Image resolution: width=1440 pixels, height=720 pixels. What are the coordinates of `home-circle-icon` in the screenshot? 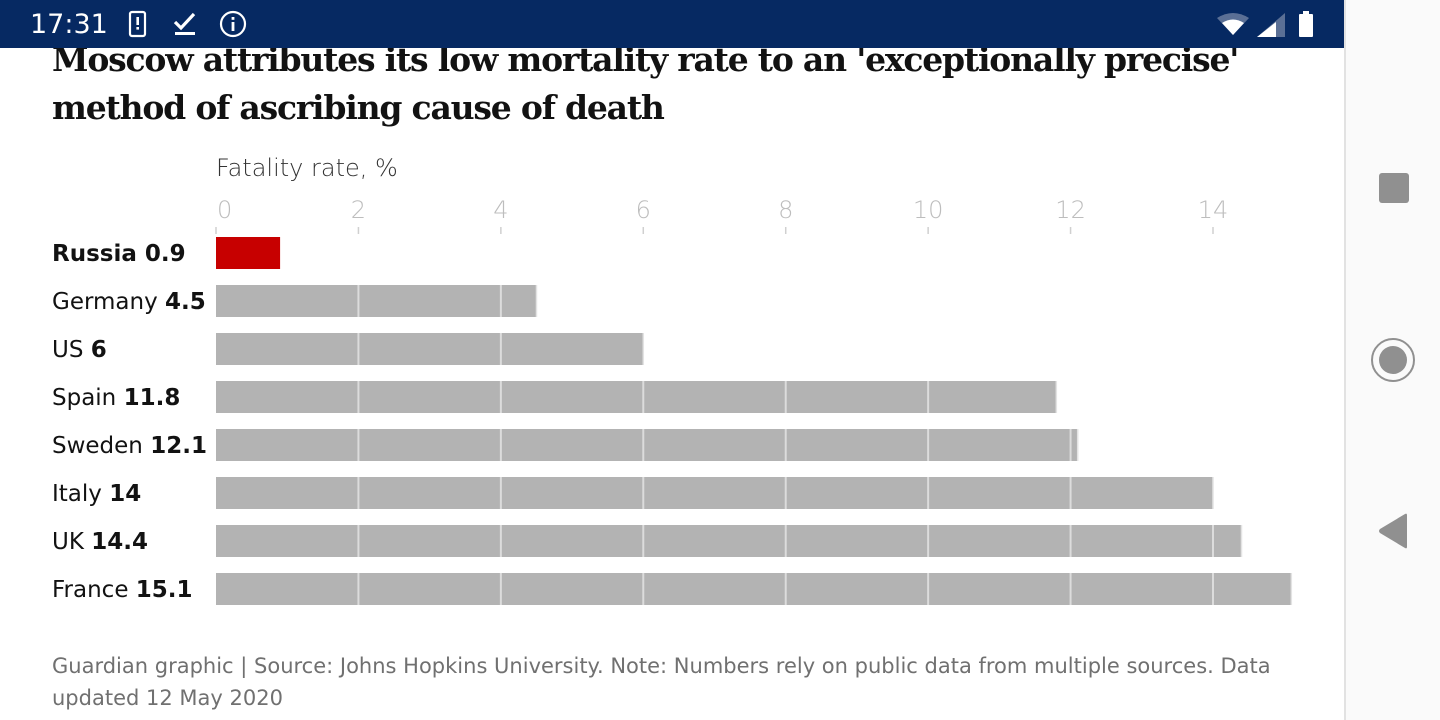 It's located at (1393, 360).